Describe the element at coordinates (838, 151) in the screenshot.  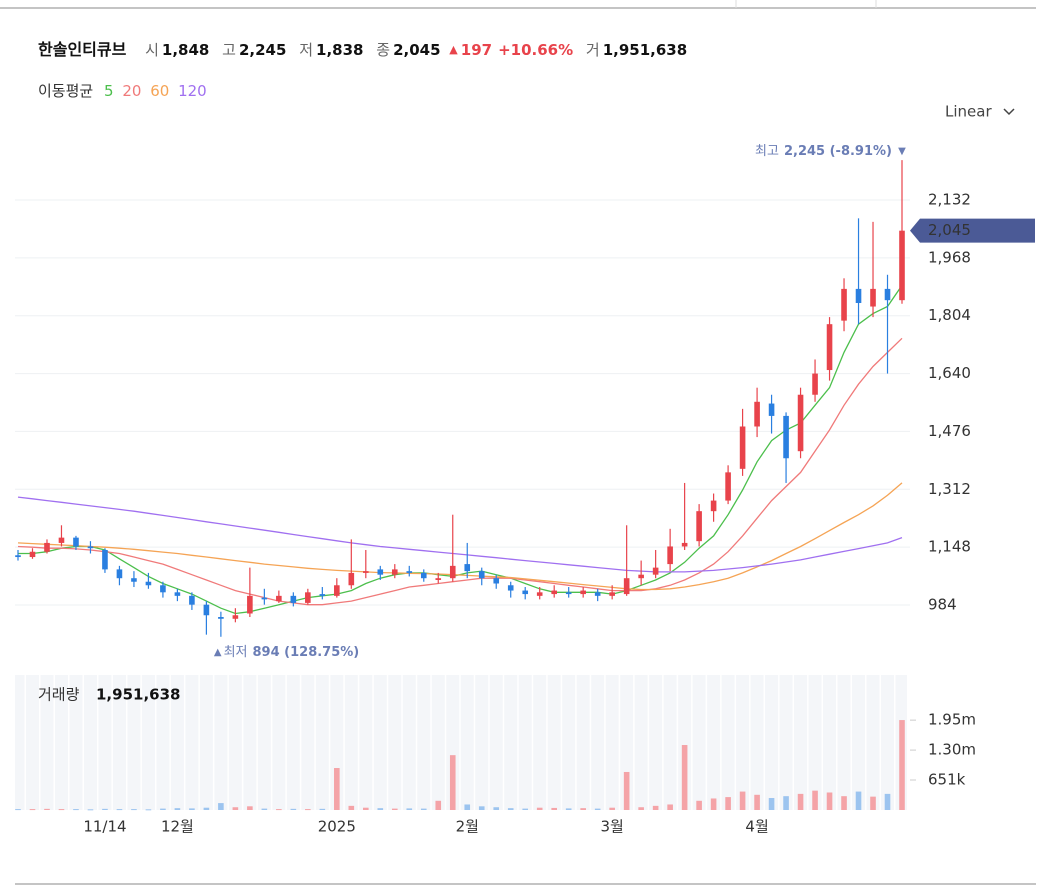
I see `value: 2,245 (-8.91%)` at that location.